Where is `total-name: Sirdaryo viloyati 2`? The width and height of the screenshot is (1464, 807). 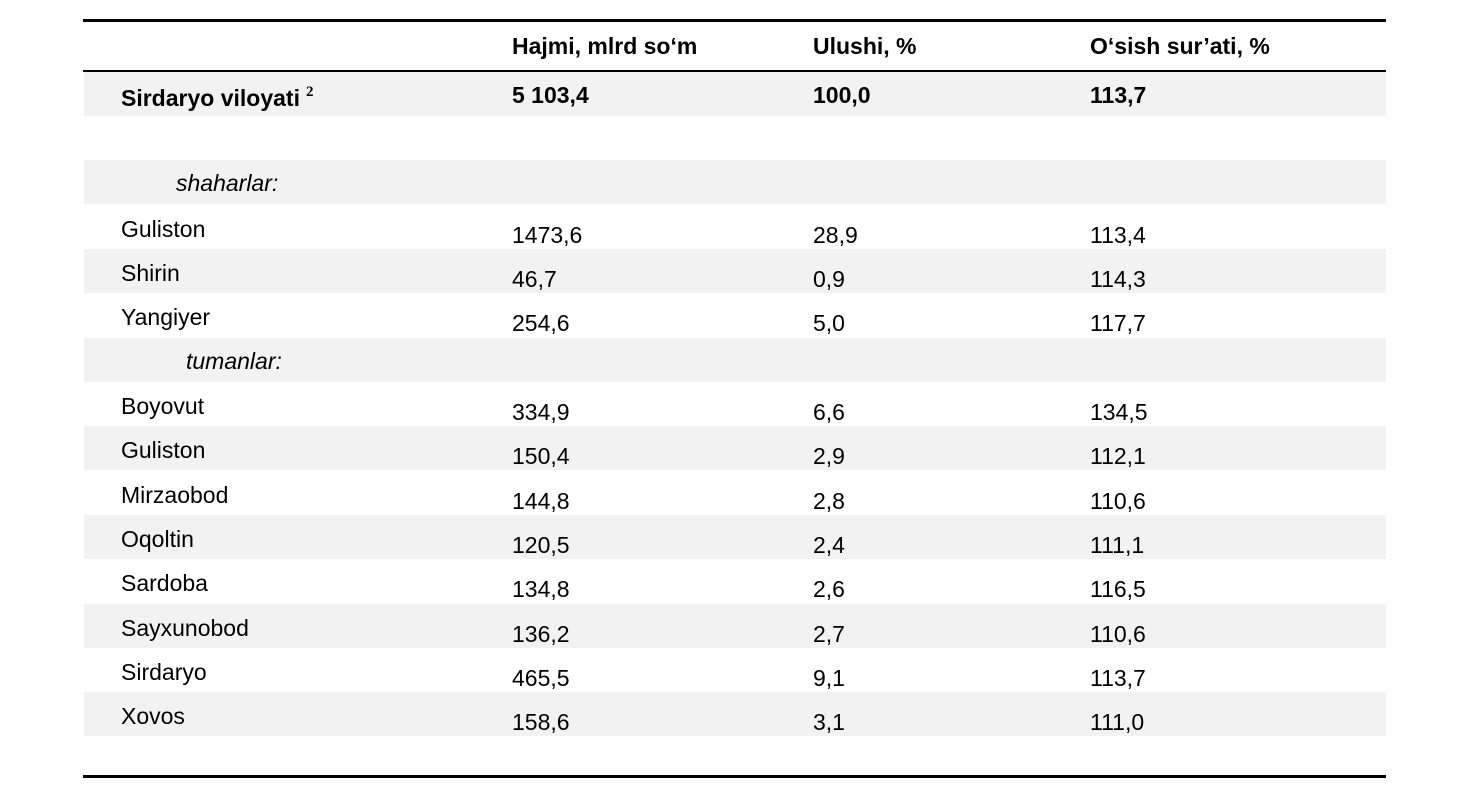 total-name: Sirdaryo viloyati 2 is located at coordinates (217, 97).